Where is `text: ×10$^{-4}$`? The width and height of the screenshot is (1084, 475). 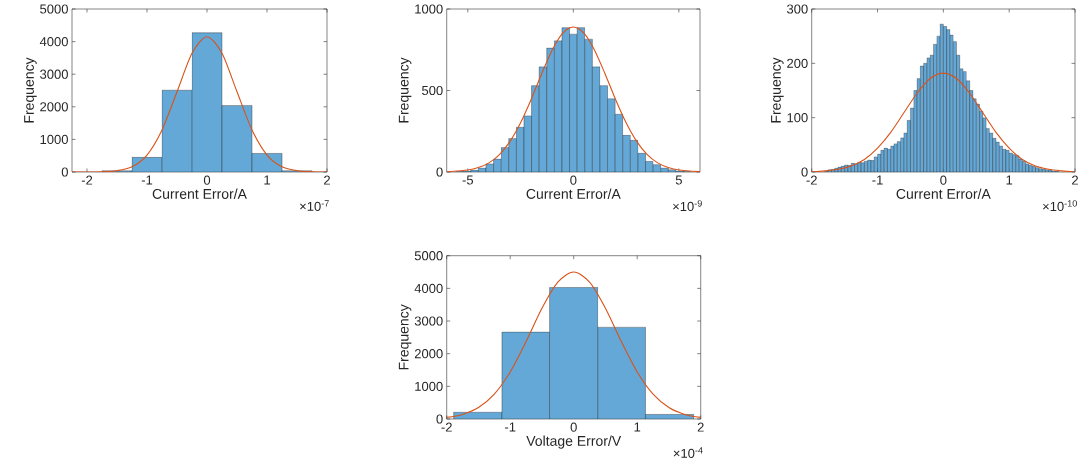
text: ×10$^{-4}$ is located at coordinates (688, 452).